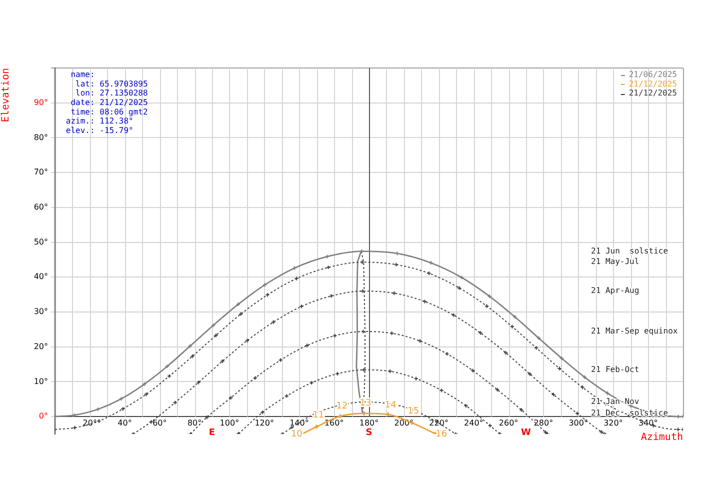 Image resolution: width=704 pixels, height=498 pixels. I want to click on x-tick-label: 240°, so click(474, 423).